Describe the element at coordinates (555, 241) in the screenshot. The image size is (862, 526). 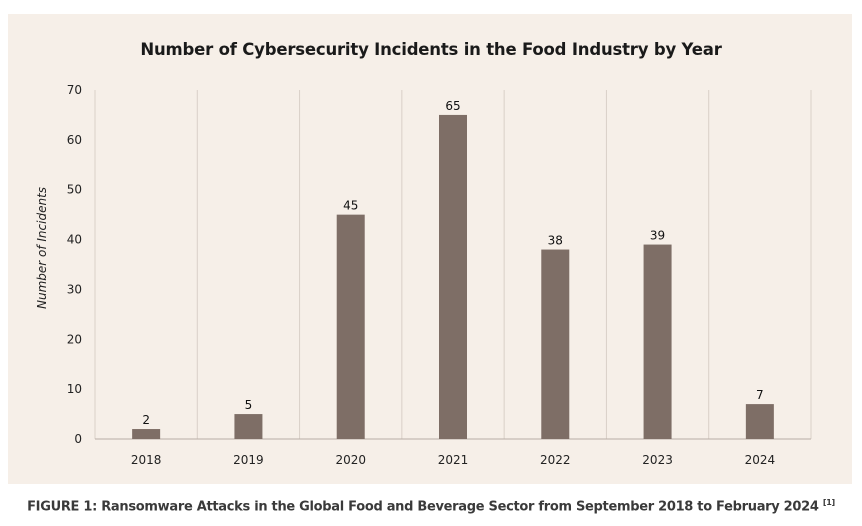
I see `data-label: 38` at that location.